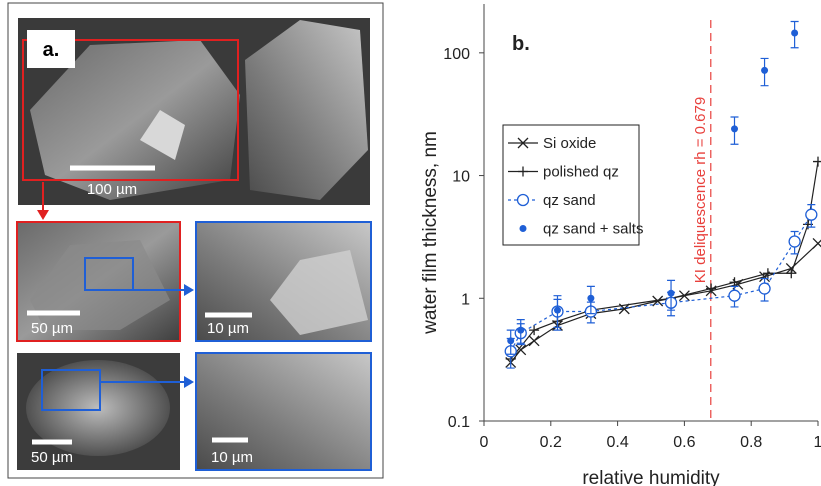  I want to click on scale-label: 100 µm, so click(112, 189).